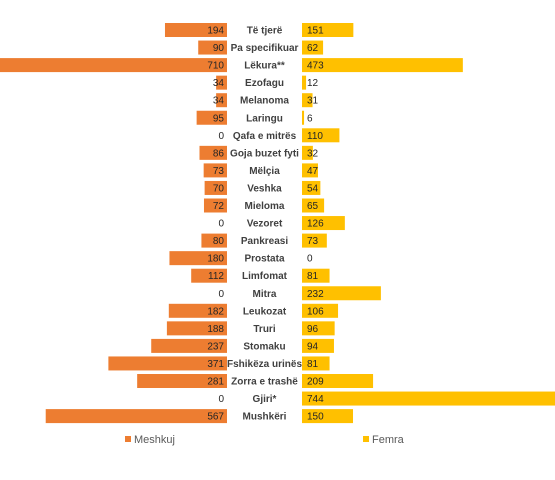  I want to click on category-label-17: Truri, so click(264, 329).